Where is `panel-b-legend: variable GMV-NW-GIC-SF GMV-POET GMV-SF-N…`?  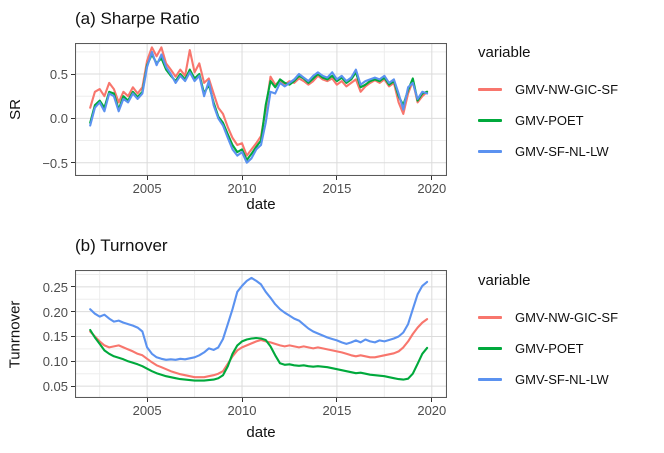
panel-b-legend: variable GMV-NW-GIC-SF GMV-POET GMV-SF-N… is located at coordinates (548, 329).